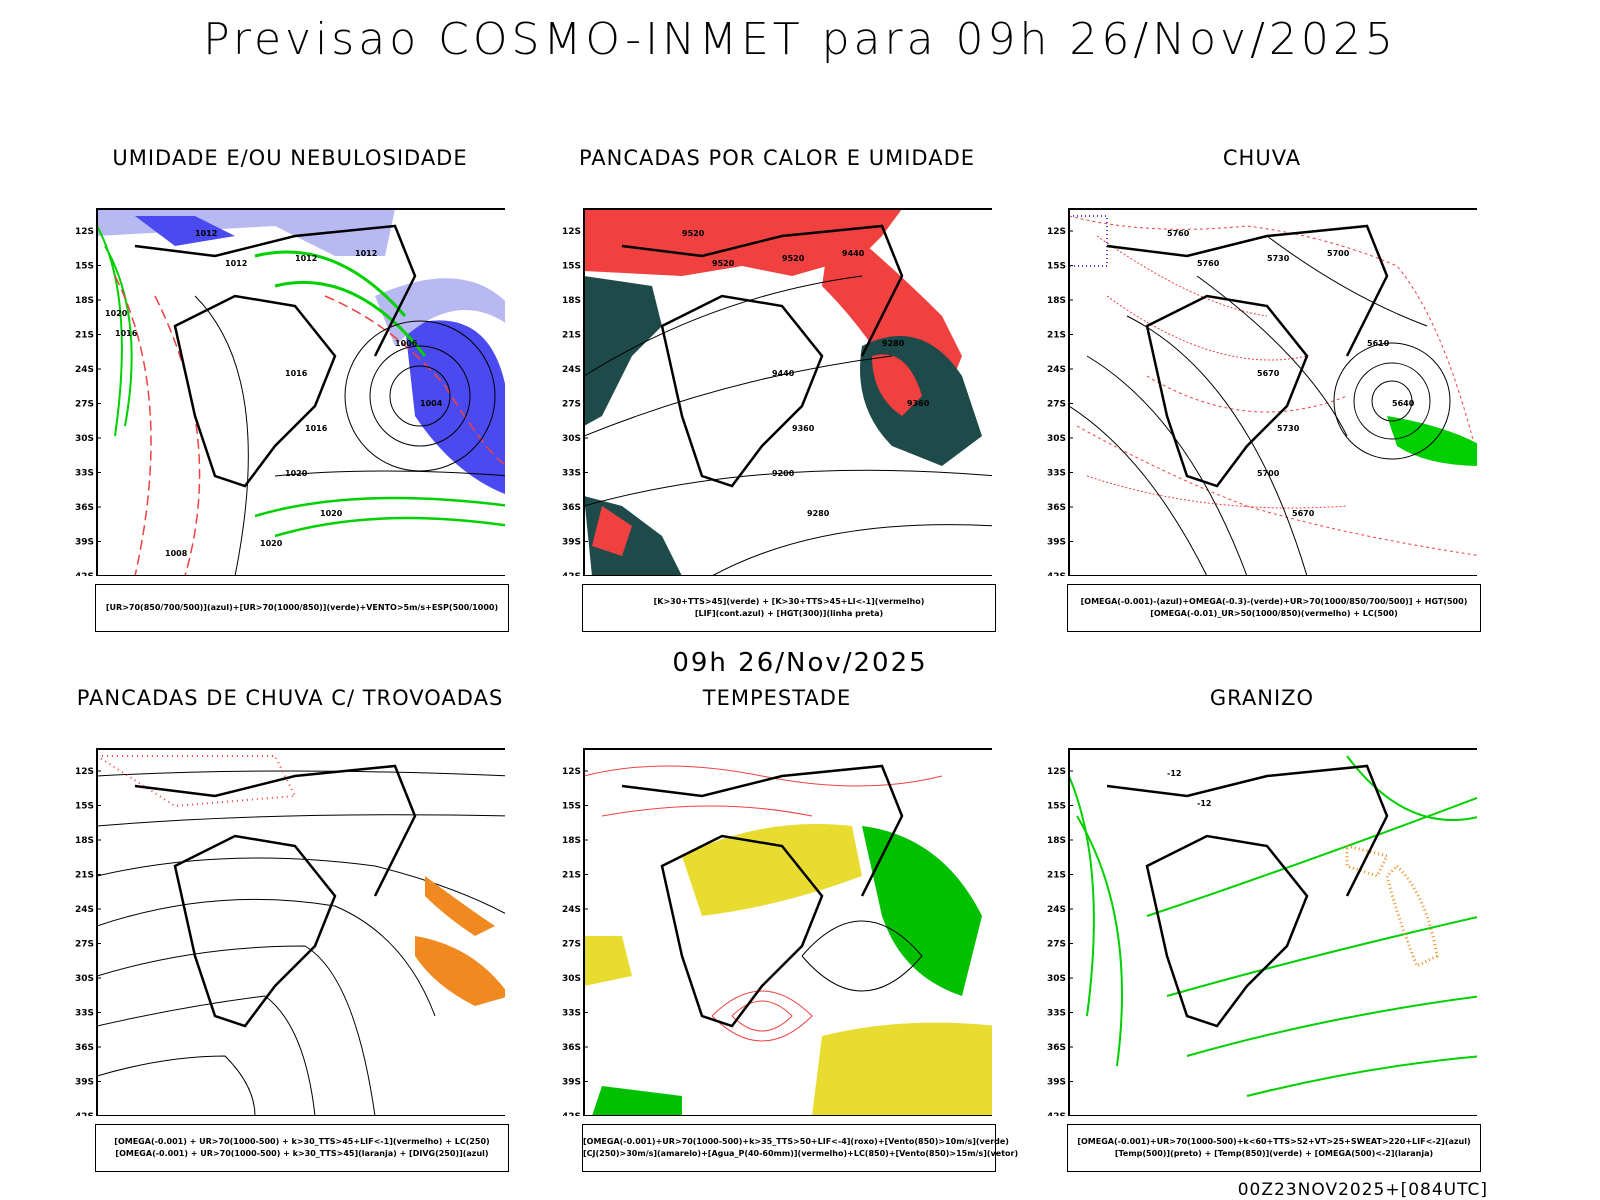 The width and height of the screenshot is (1600, 1200). Describe the element at coordinates (1204, 803) in the screenshot. I see `contour-label: -12` at that location.